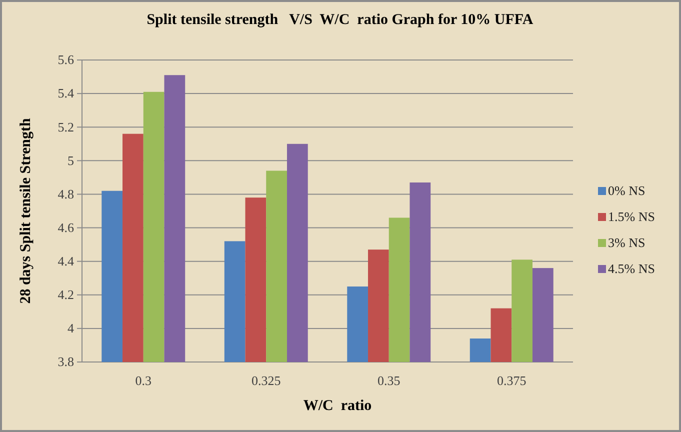 Image resolution: width=681 pixels, height=432 pixels. I want to click on legend-label: 3% NS, so click(627, 242).